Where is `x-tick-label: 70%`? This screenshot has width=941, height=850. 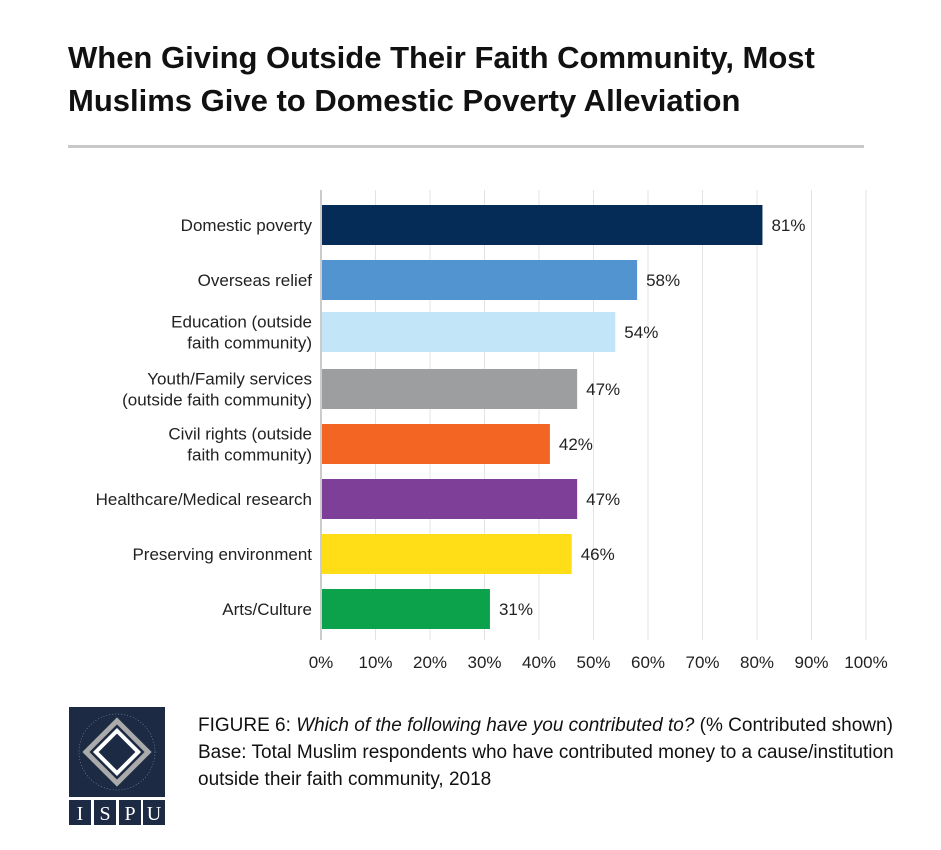
x-tick-label: 70% is located at coordinates (702, 662).